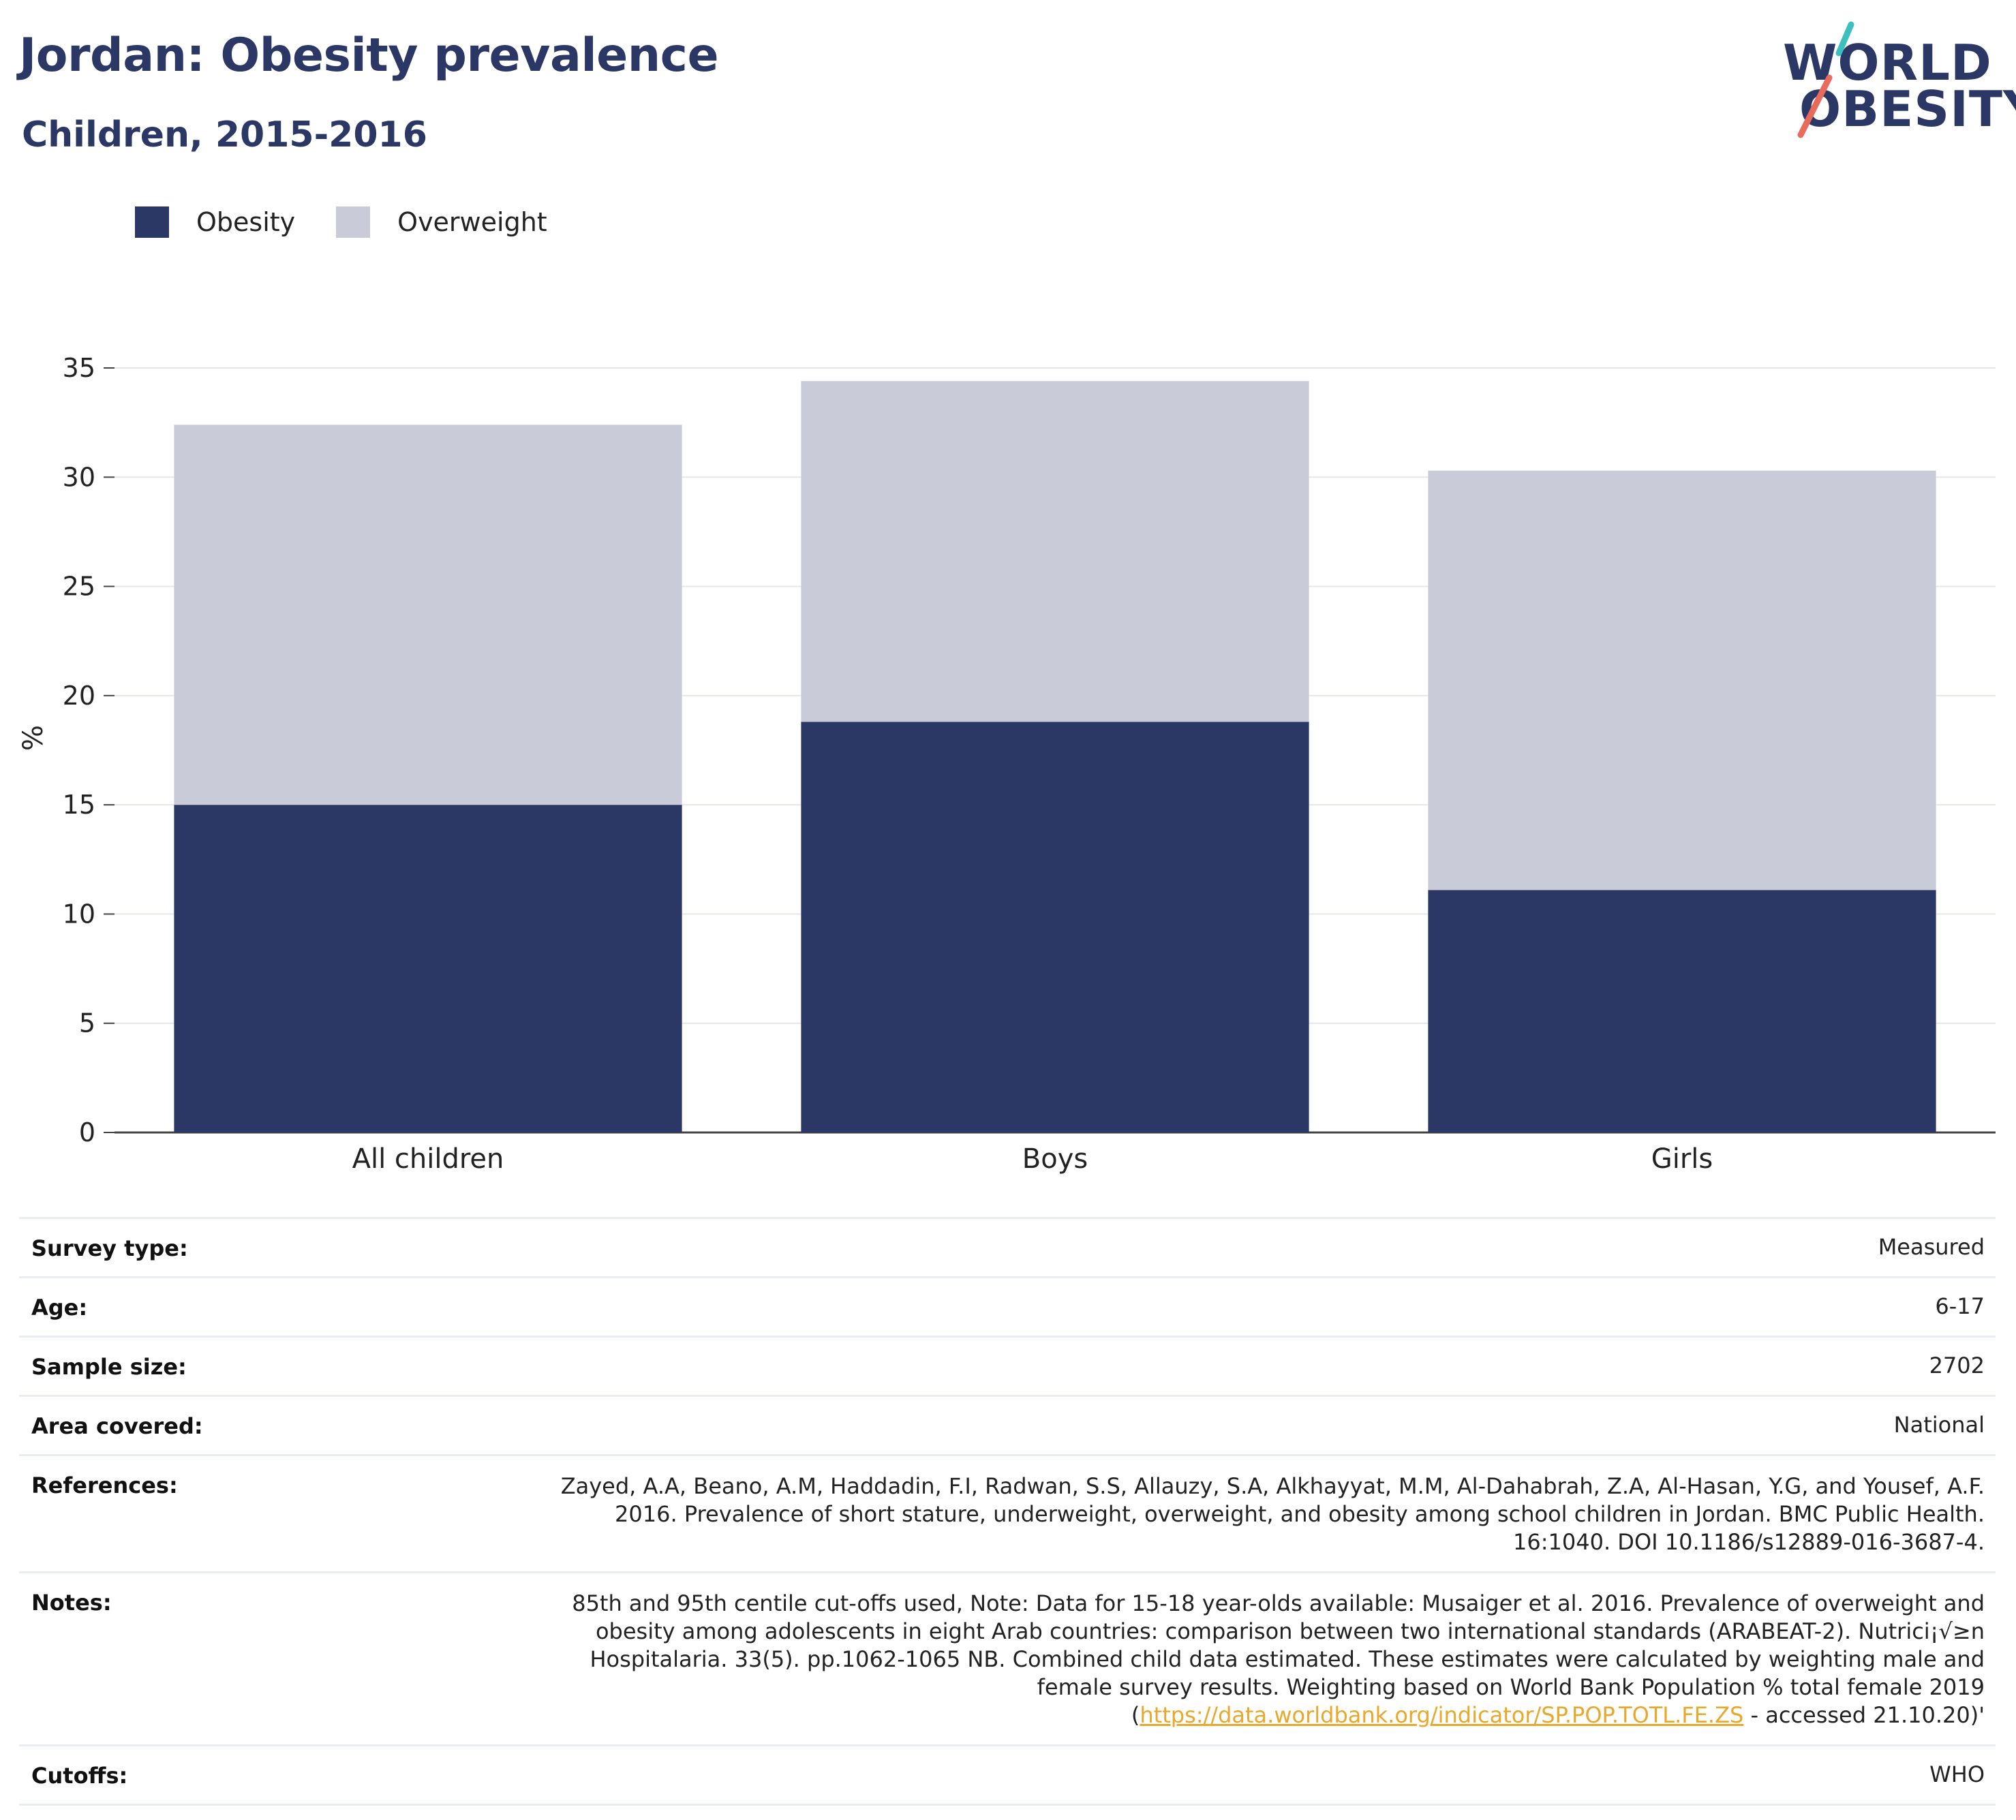 This screenshot has width=2016, height=1820. Describe the element at coordinates (109, 1248) in the screenshot. I see `info-label: Survey type:` at that location.